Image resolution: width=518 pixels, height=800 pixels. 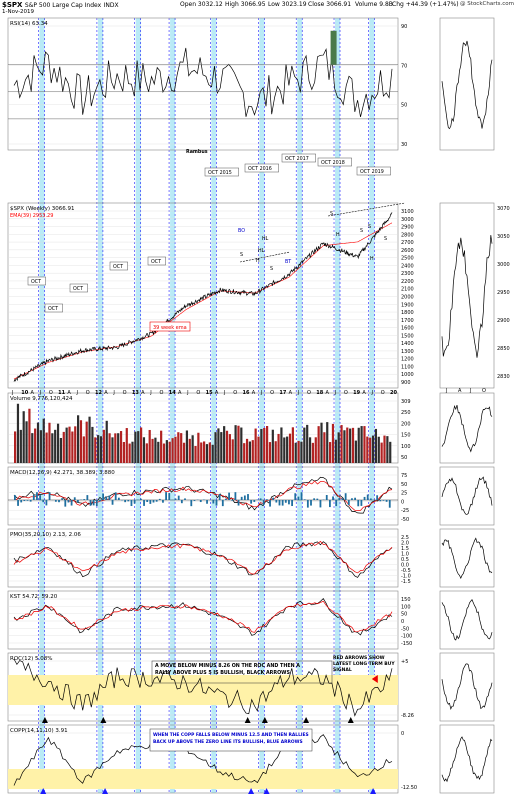 I want to click on y-tick-label: 250, so click(x=406, y=413).